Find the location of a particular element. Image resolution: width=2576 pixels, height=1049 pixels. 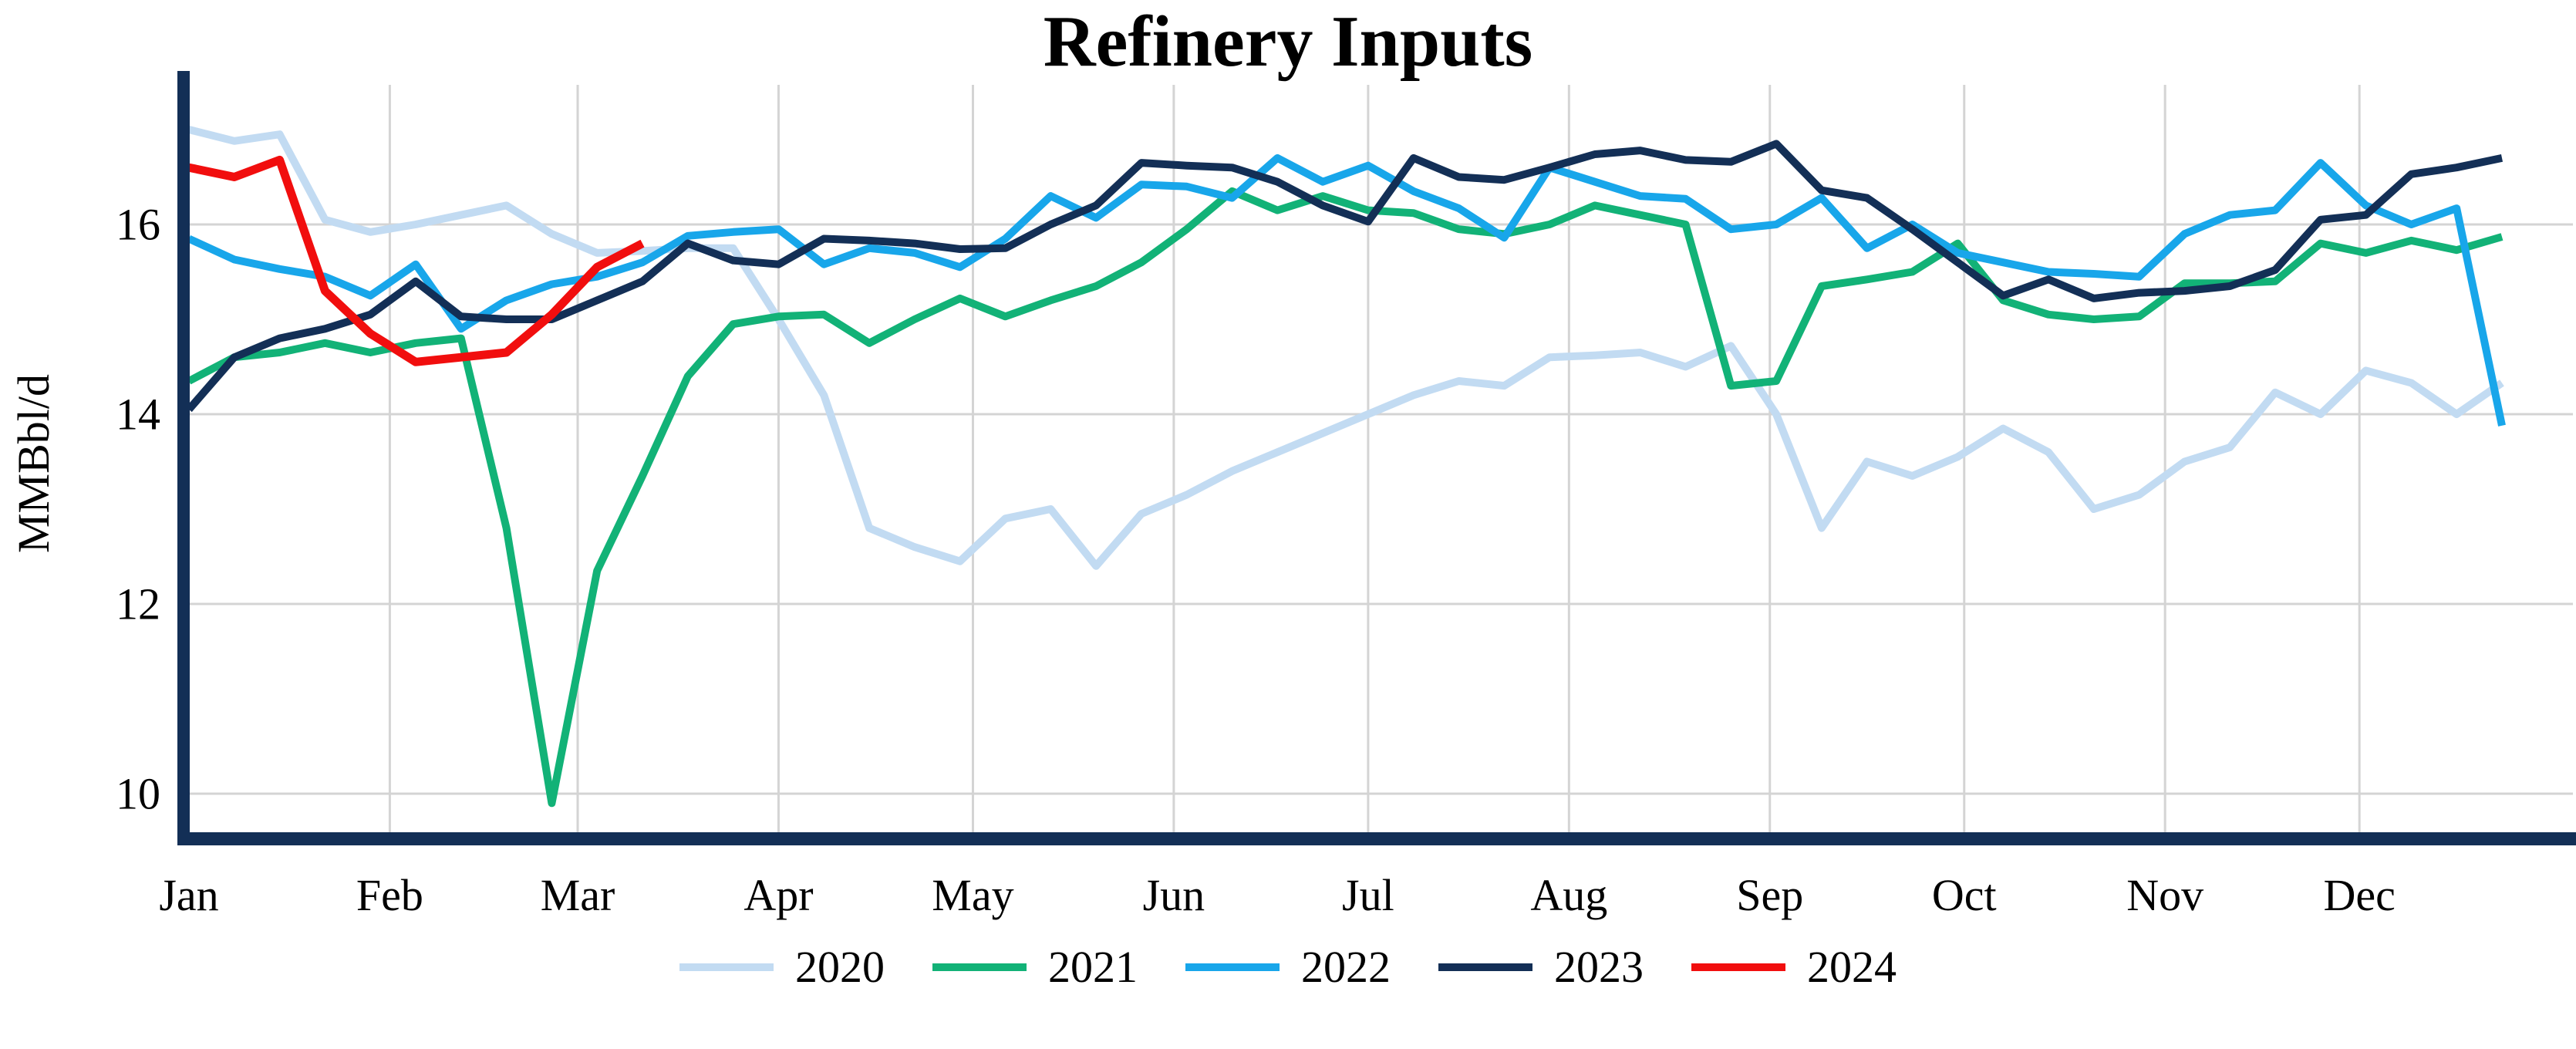

legend-item-2021: 2021 is located at coordinates (1035, 968).